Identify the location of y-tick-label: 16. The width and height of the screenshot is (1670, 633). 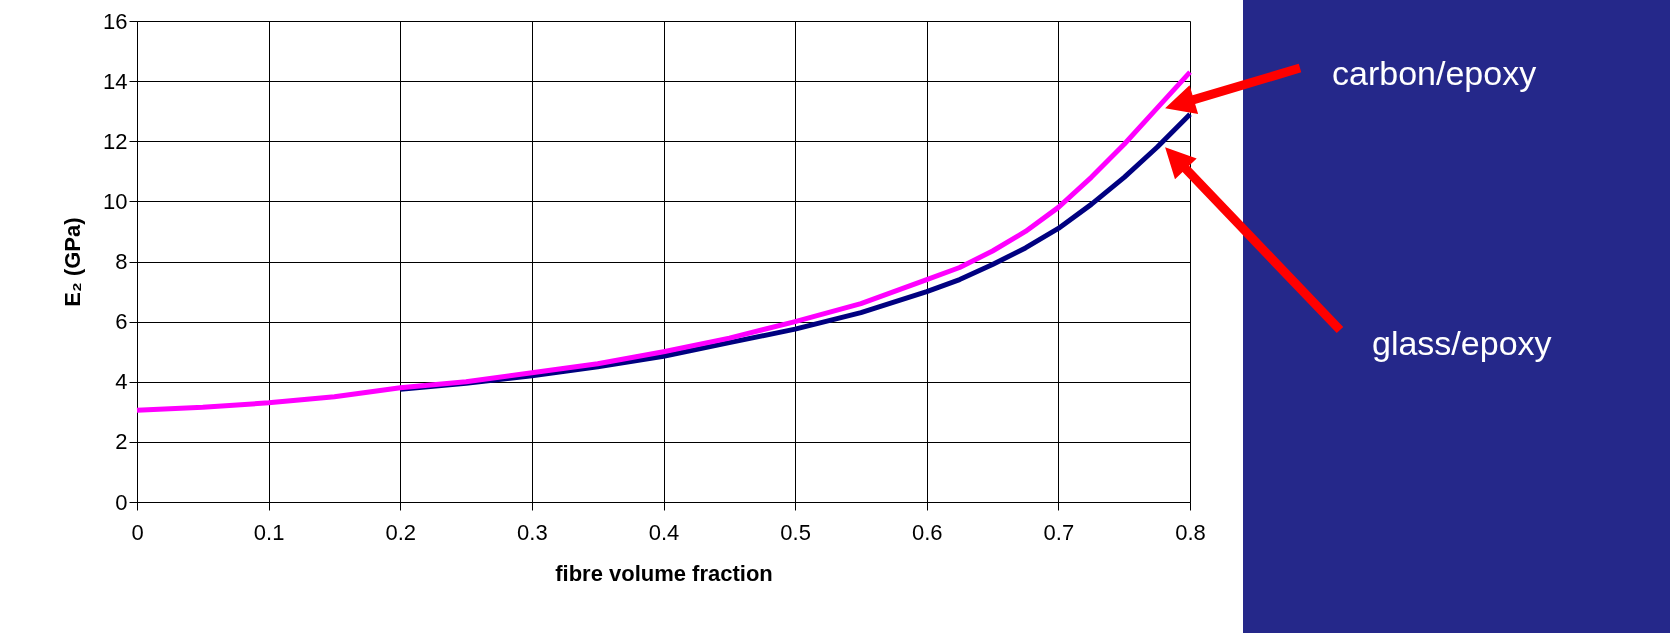
(115, 21).